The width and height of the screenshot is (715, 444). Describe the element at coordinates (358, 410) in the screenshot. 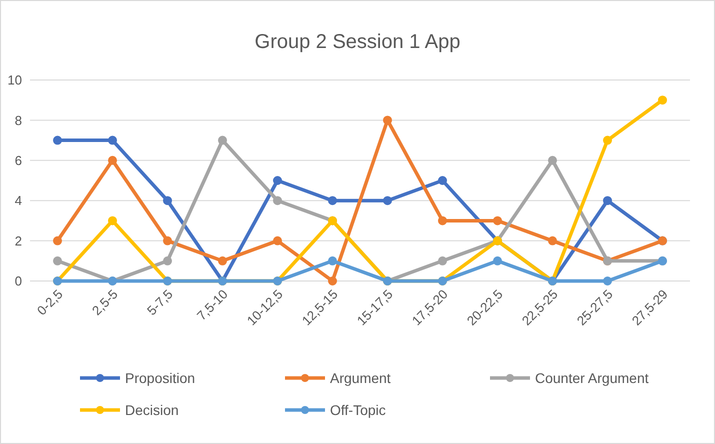

I see `legend-label: Off-Topic` at that location.